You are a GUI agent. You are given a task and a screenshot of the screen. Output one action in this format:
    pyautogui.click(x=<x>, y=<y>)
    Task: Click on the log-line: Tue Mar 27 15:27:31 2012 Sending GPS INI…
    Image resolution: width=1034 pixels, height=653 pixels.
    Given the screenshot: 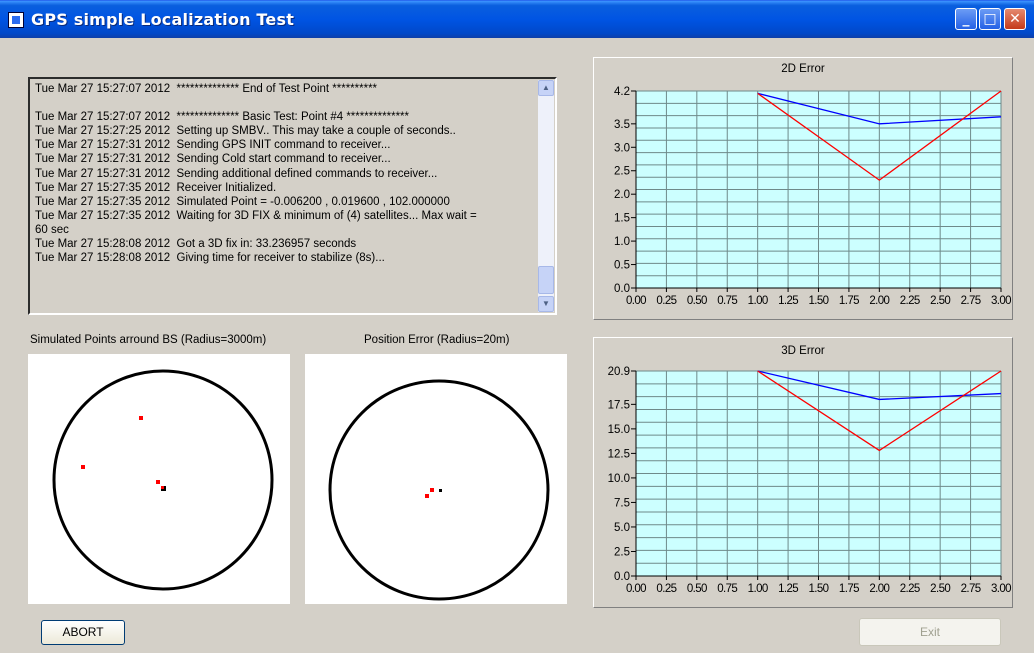 What is the action you would take?
    pyautogui.click(x=213, y=145)
    